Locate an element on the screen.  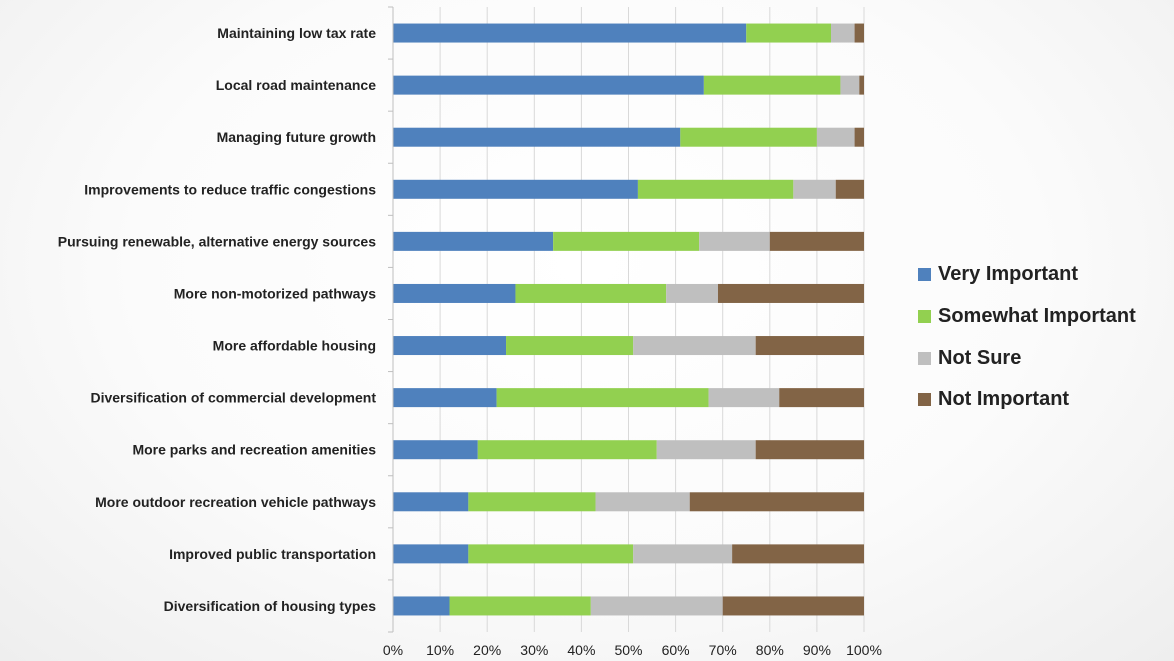
x-tick-label: 30% is located at coordinates (534, 650).